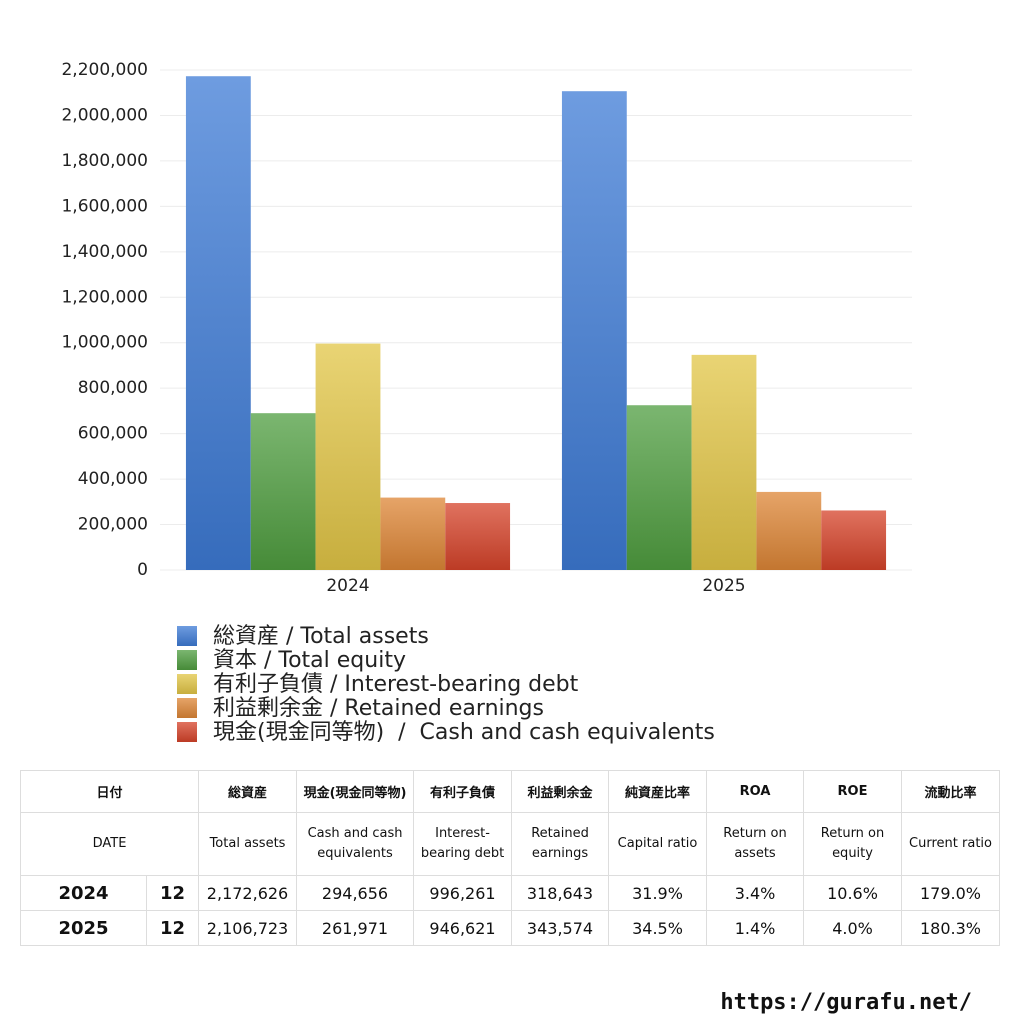 This screenshot has height=1024, width=1024. I want to click on table-cell: 2,172,626, so click(248, 893).